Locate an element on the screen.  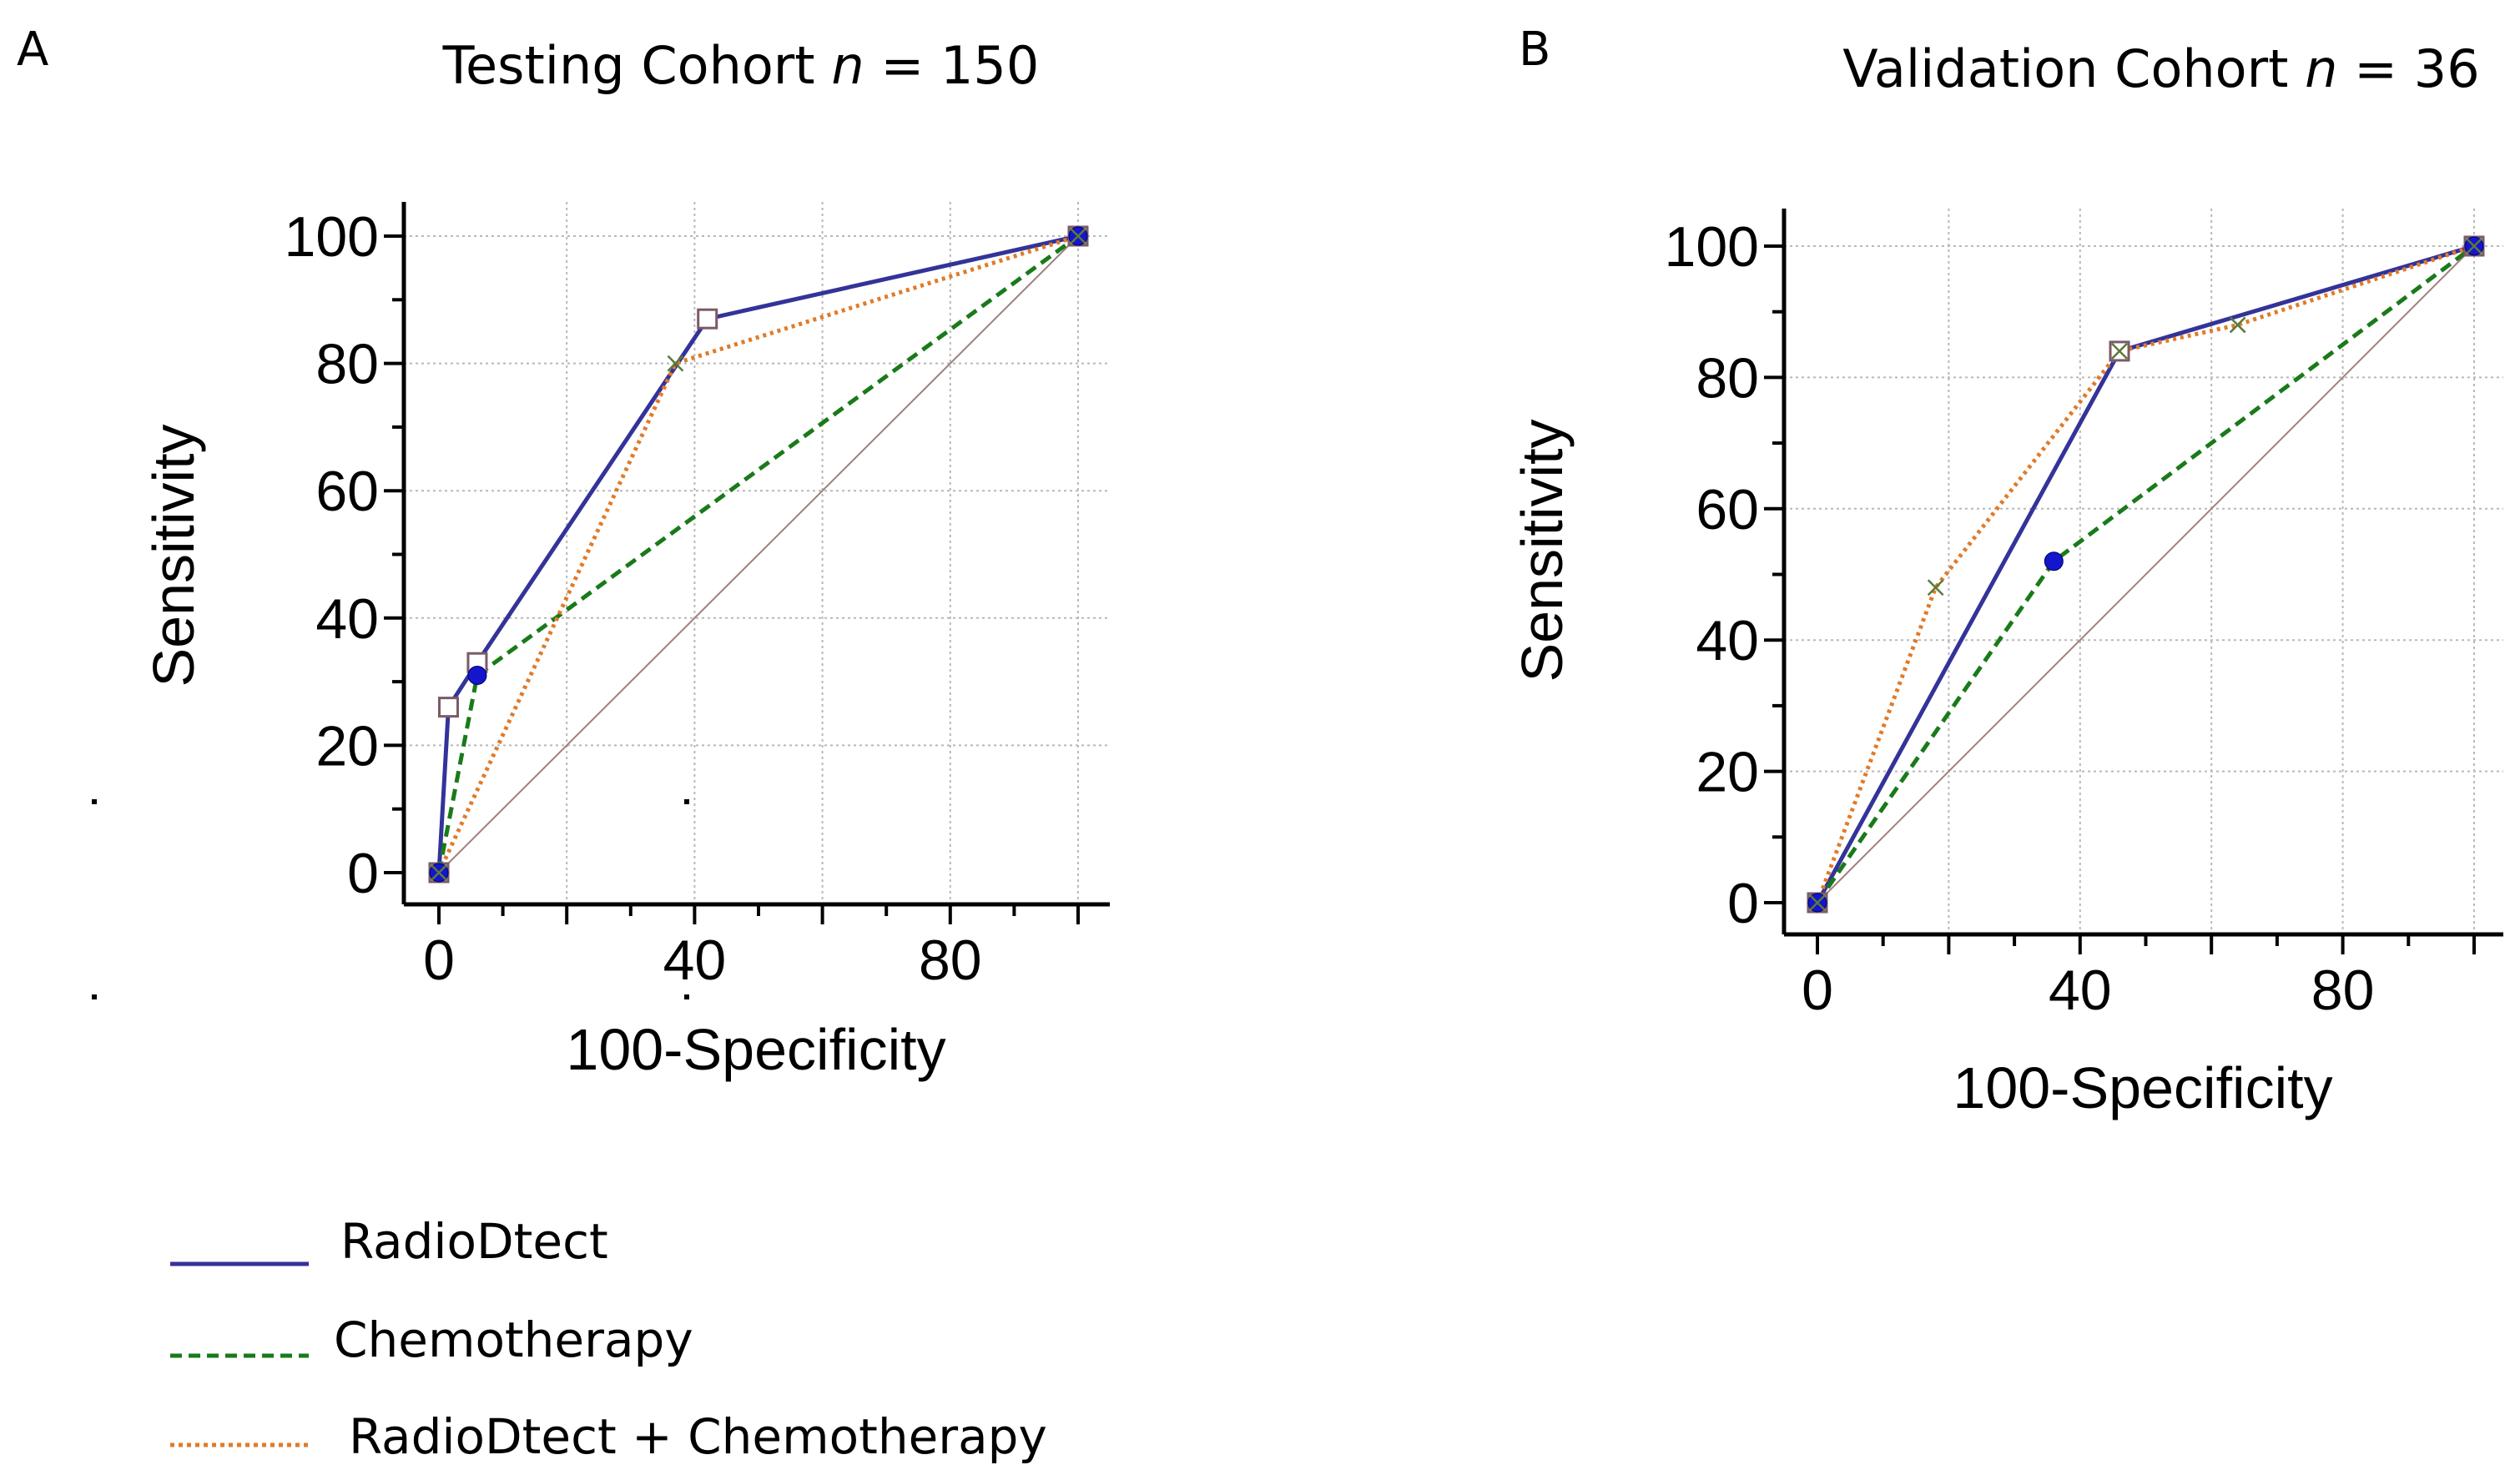
panel-b-y-tick-label: 20 is located at coordinates (1727, 772).